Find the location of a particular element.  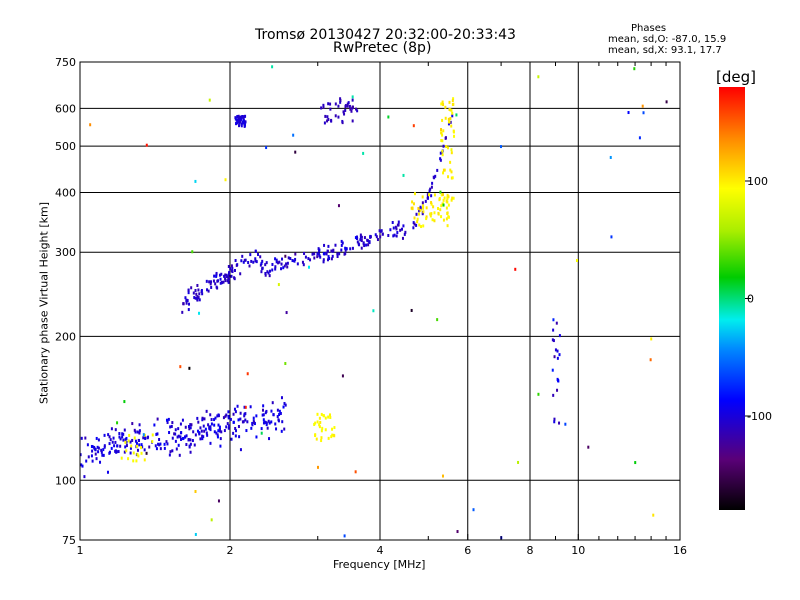

x-tick-label: 6 is located at coordinates (467, 550).